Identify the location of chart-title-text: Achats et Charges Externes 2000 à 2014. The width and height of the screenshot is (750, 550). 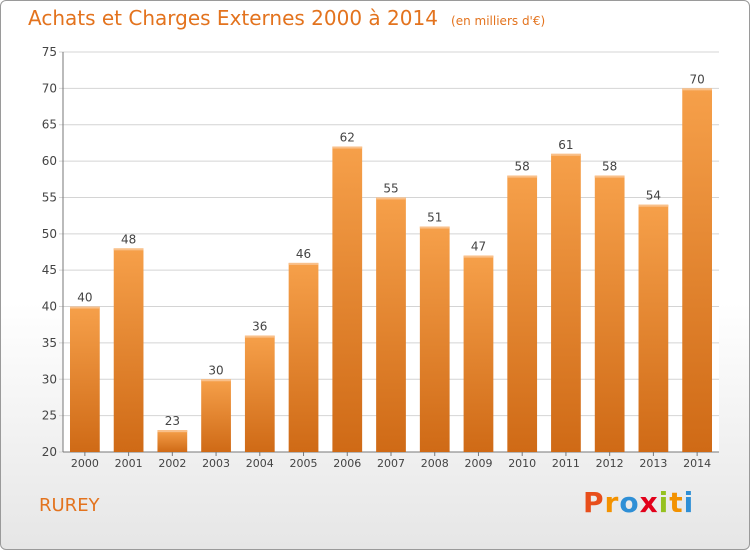
(233, 18).